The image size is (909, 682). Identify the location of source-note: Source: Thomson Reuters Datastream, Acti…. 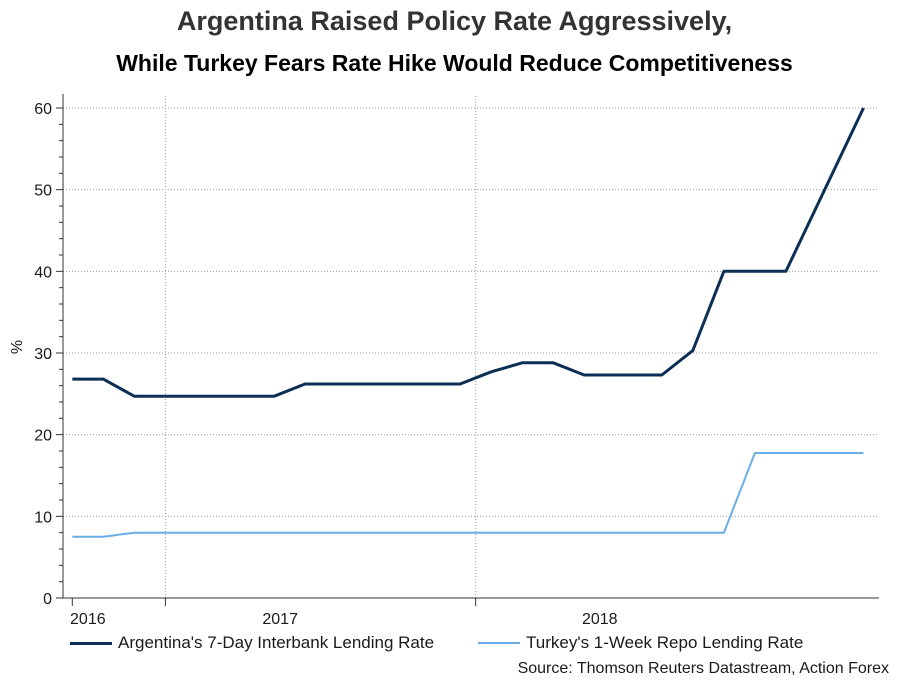
(703, 668).